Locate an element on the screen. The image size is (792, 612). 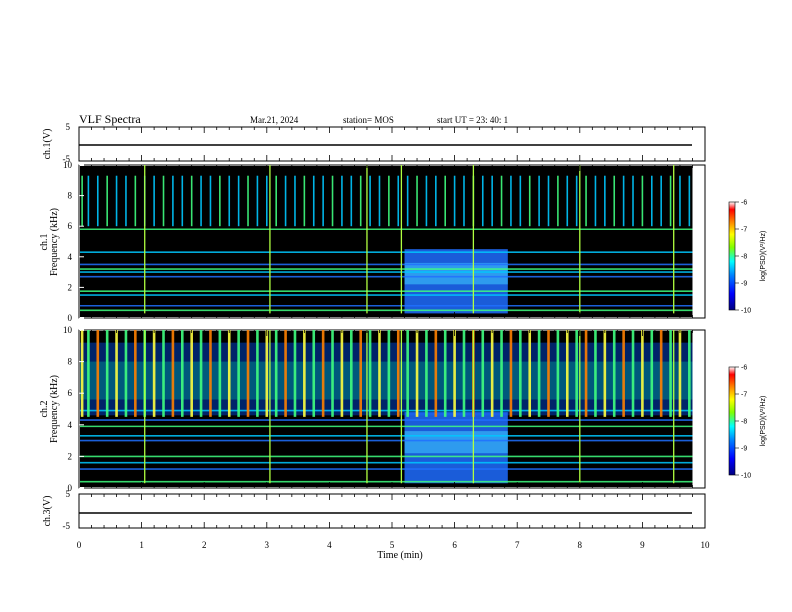
ch1-colorbar: -6 -7 -8 -9 -10 log(PSD)(V²/Hz) is located at coordinates (747, 257).